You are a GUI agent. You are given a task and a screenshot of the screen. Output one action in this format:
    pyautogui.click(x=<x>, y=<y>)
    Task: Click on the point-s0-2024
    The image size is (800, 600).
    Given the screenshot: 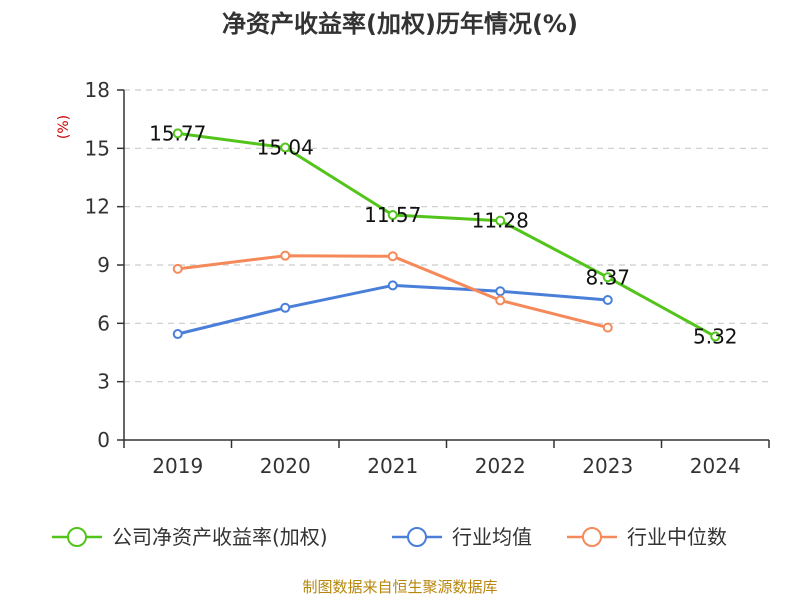 What is the action you would take?
    pyautogui.click(x=715, y=336)
    